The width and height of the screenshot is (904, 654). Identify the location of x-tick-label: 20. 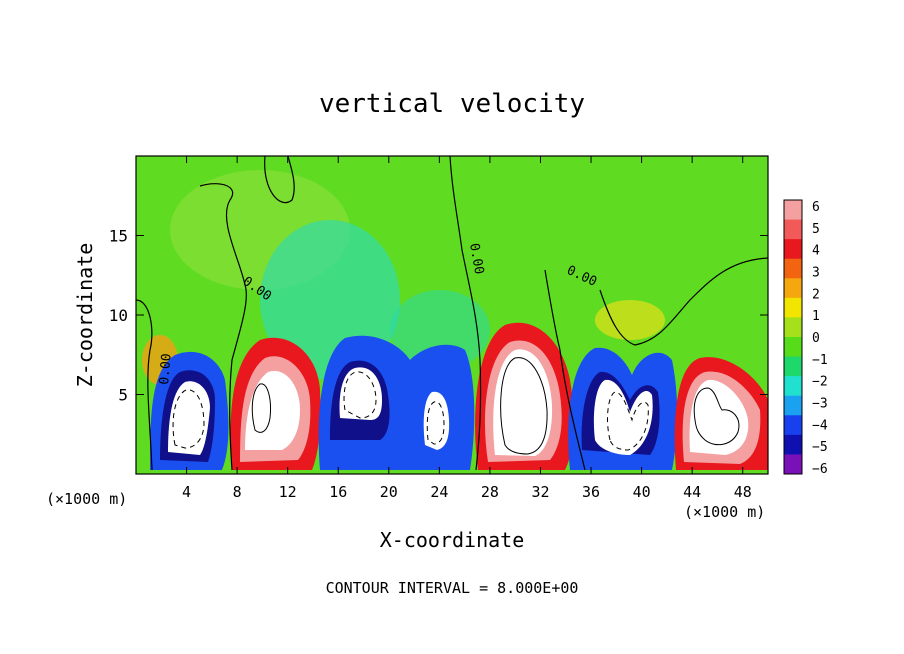
(389, 492).